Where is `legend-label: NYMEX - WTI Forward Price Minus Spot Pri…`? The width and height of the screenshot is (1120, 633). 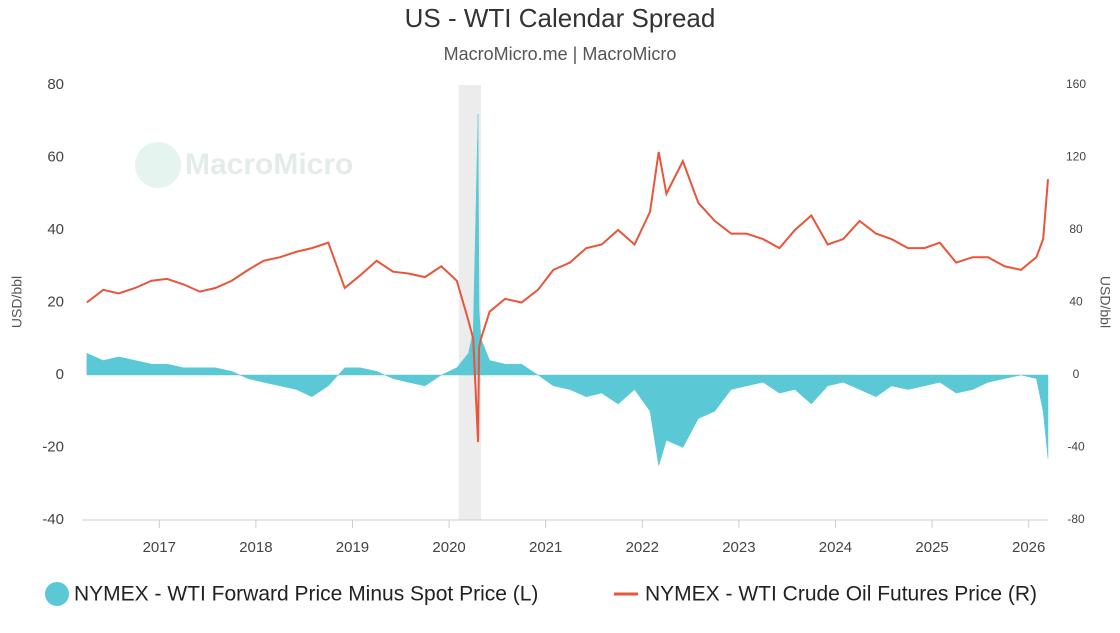 legend-label: NYMEX - WTI Forward Price Minus Spot Pri… is located at coordinates (306, 594).